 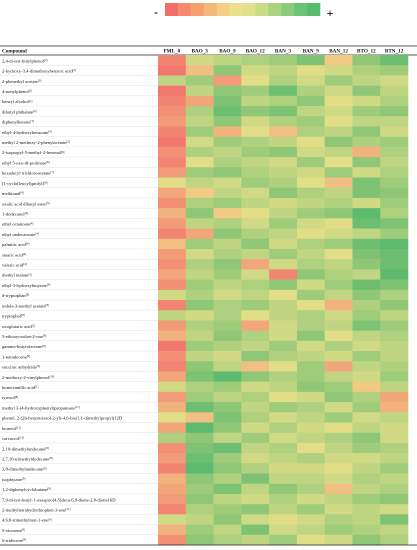 I want to click on heatmap-row: ethyl undecanoate[4], so click(x=204, y=234).